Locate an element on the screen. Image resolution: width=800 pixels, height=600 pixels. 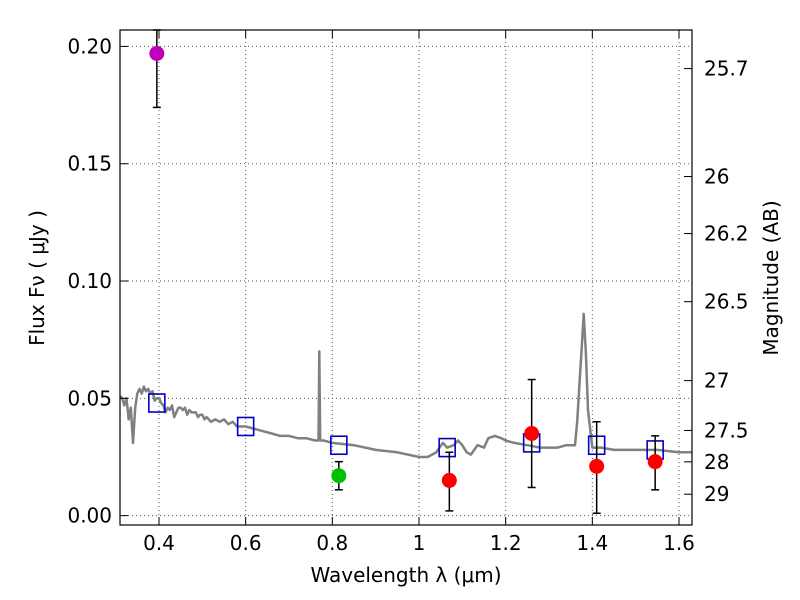
mag-tick-label: 29 is located at coordinates (716, 494).